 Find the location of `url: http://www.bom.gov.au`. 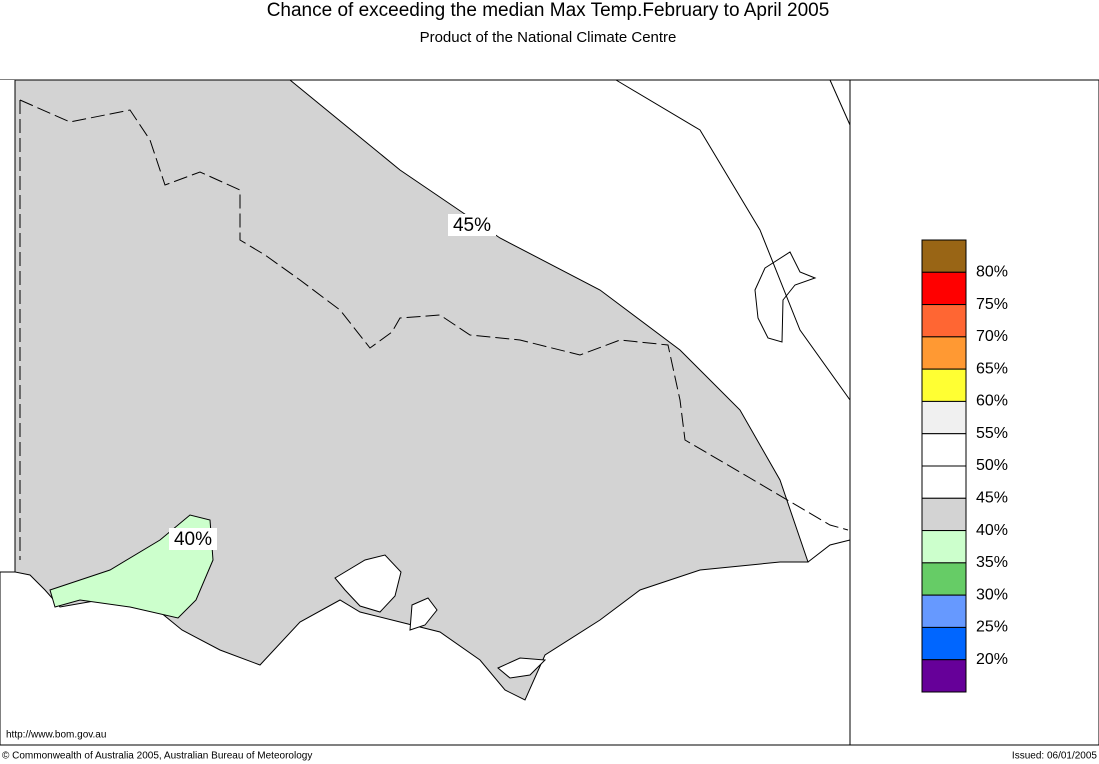

url: http://www.bom.gov.au is located at coordinates (56, 735).